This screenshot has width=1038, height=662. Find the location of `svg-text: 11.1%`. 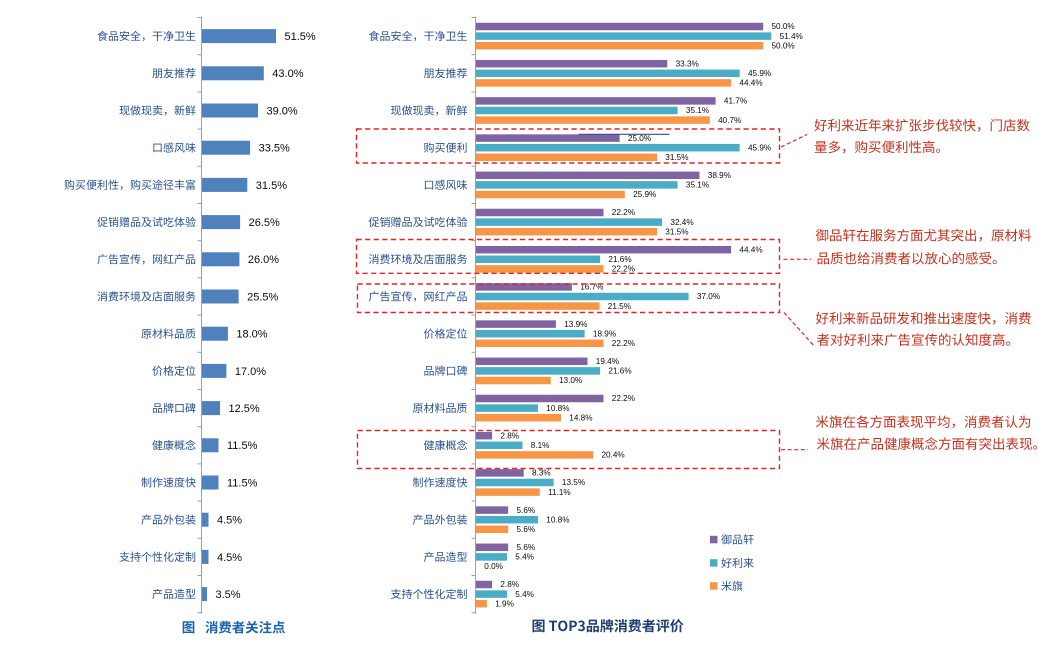

svg-text: 11.1% is located at coordinates (559, 492).